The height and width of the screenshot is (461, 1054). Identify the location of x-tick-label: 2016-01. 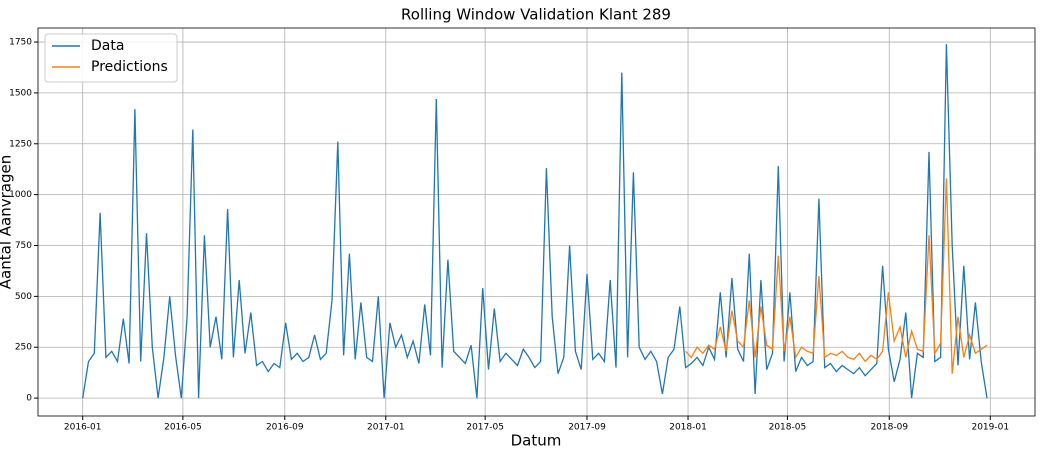
(83, 428).